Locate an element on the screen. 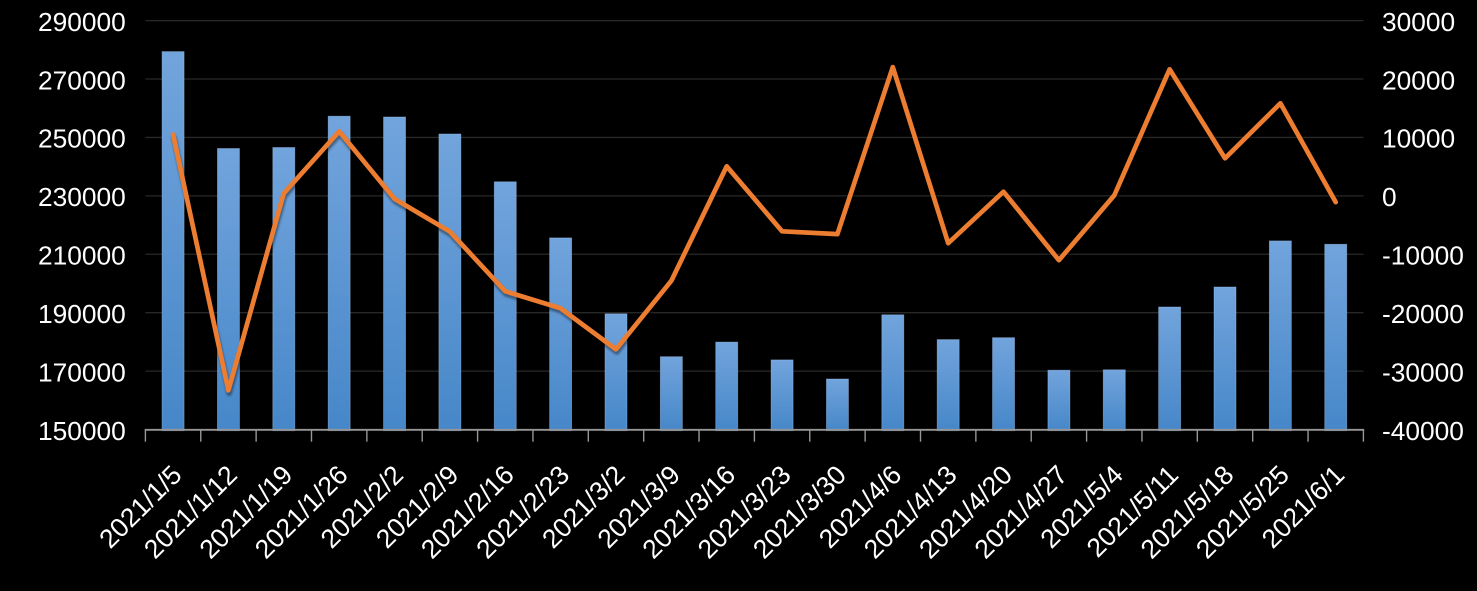 The height and width of the screenshot is (591, 1477). svg-text: 170000 is located at coordinates (82, 372).